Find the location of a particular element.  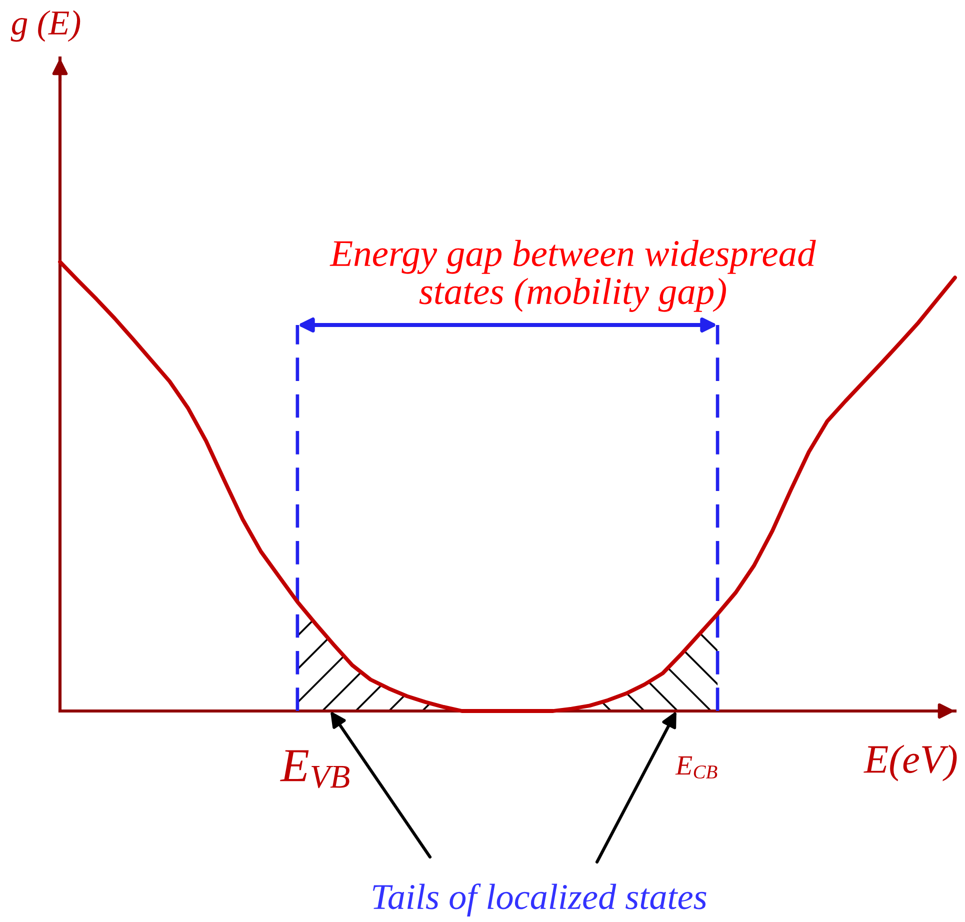

text: Tails of localized states is located at coordinates (539, 900).